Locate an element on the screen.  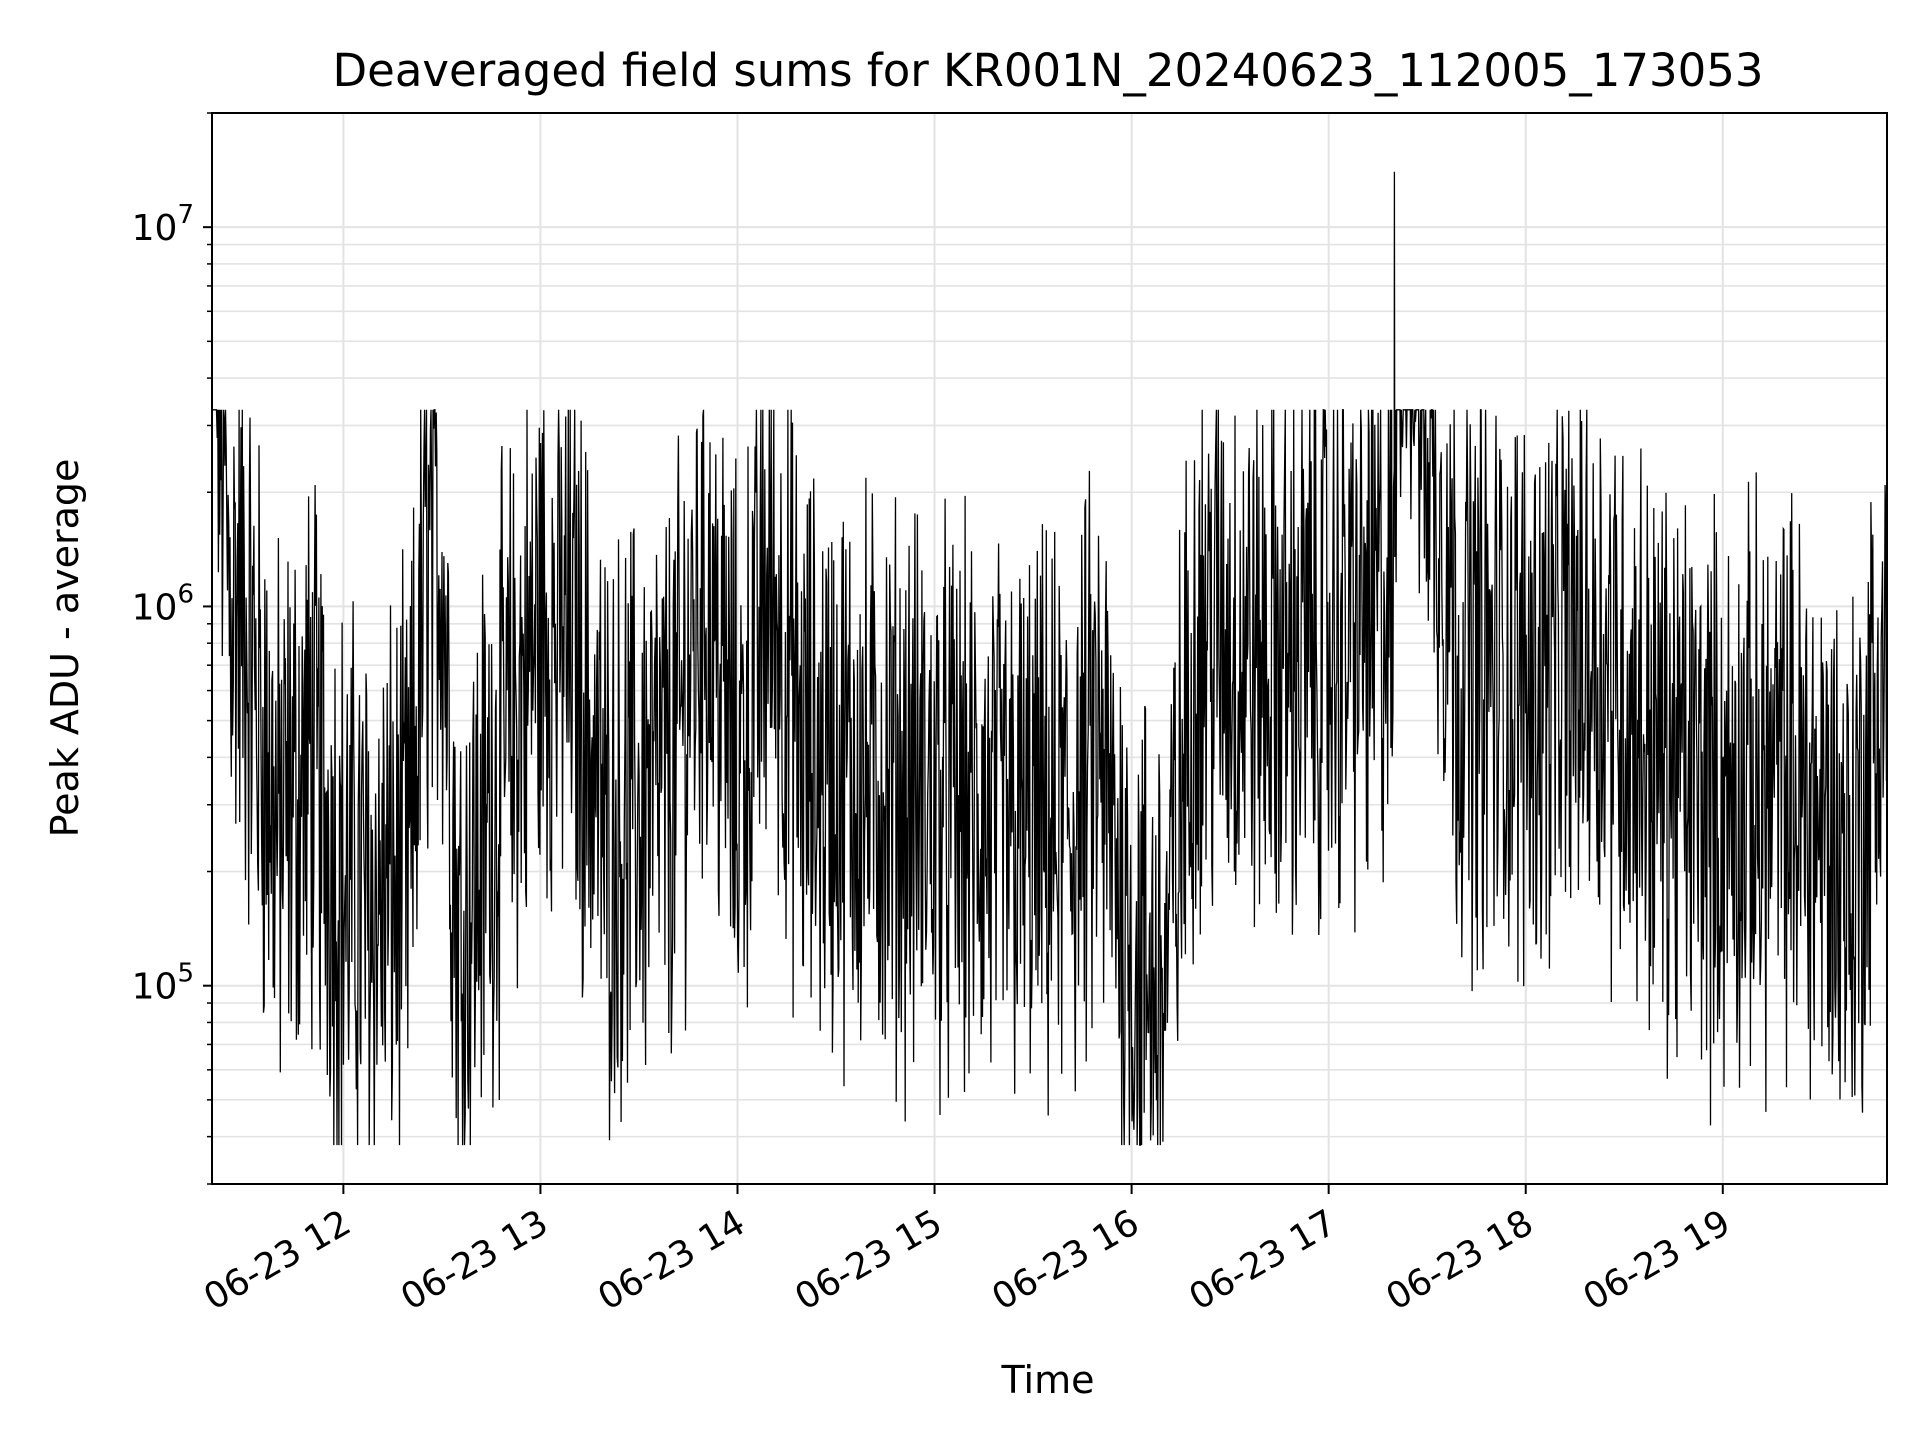
x-tick-label: 06-23 18 is located at coordinates (1460, 1260).